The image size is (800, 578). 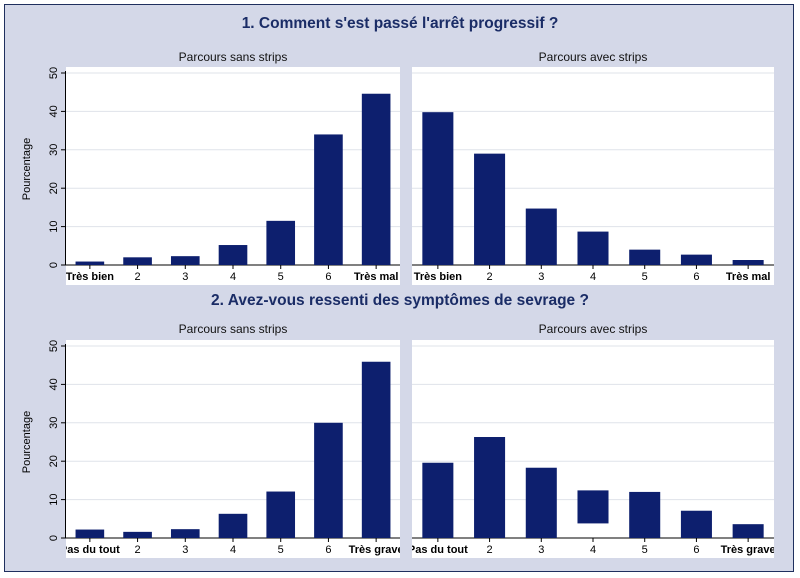 I want to click on y-axis-1: 0 10 20 30 40 50 Pourcentage, so click(x=43, y=167).